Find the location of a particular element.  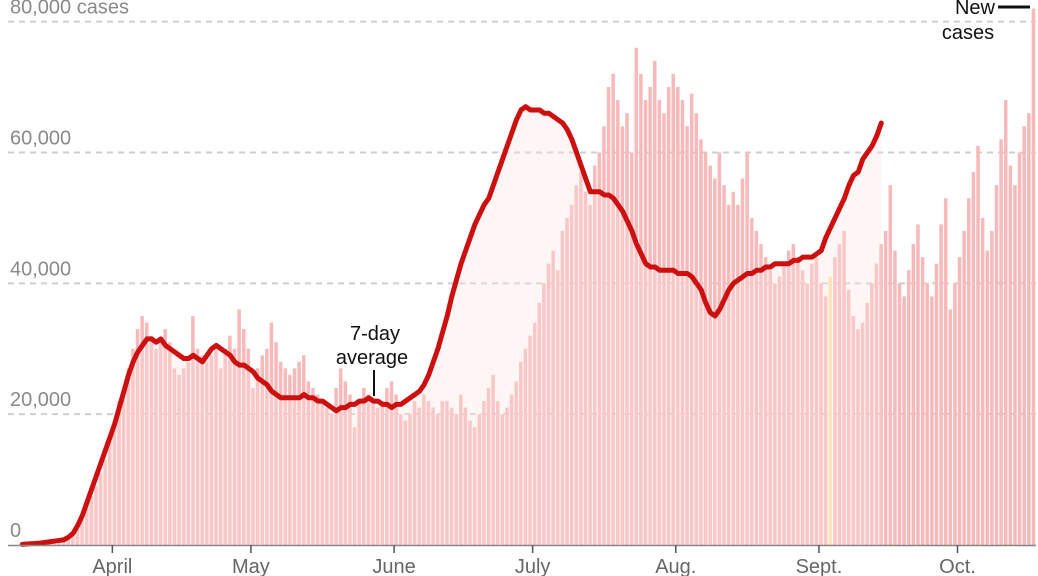

average-annotation: 7-day average is located at coordinates (372, 359).